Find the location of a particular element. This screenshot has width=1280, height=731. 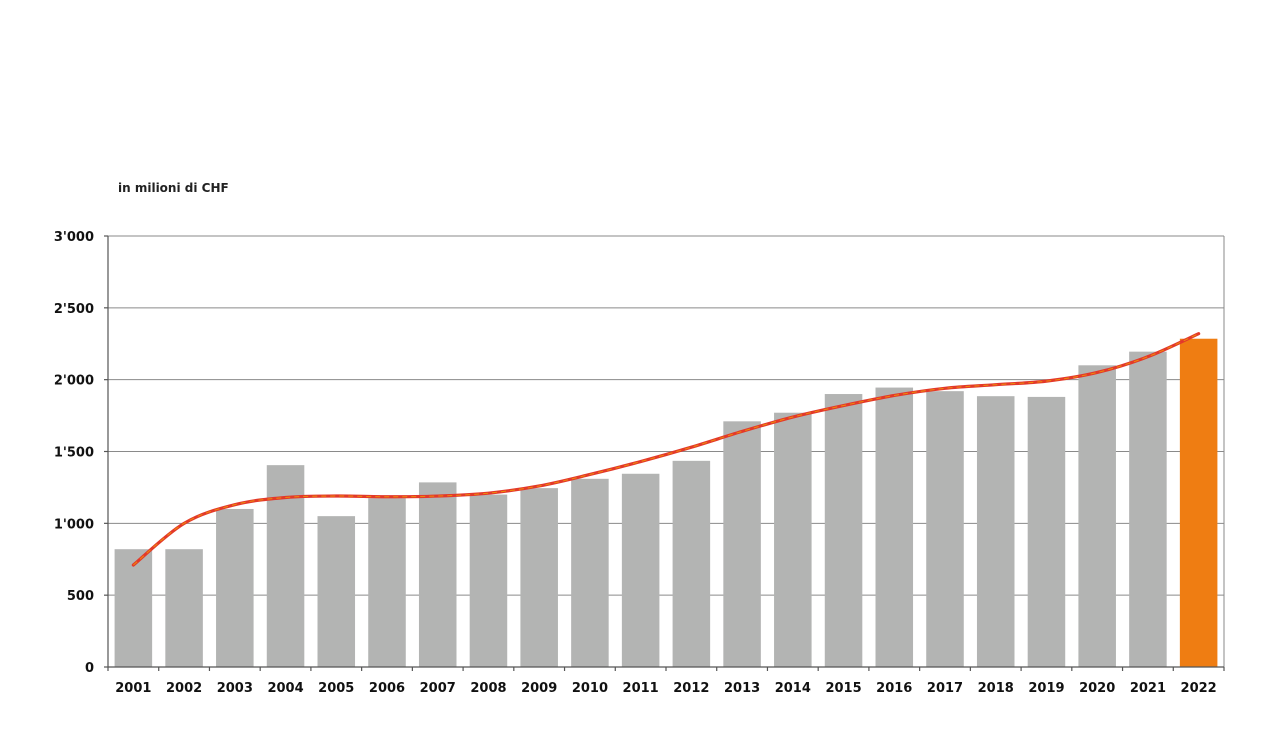

bar-2020 is located at coordinates (1097, 516).